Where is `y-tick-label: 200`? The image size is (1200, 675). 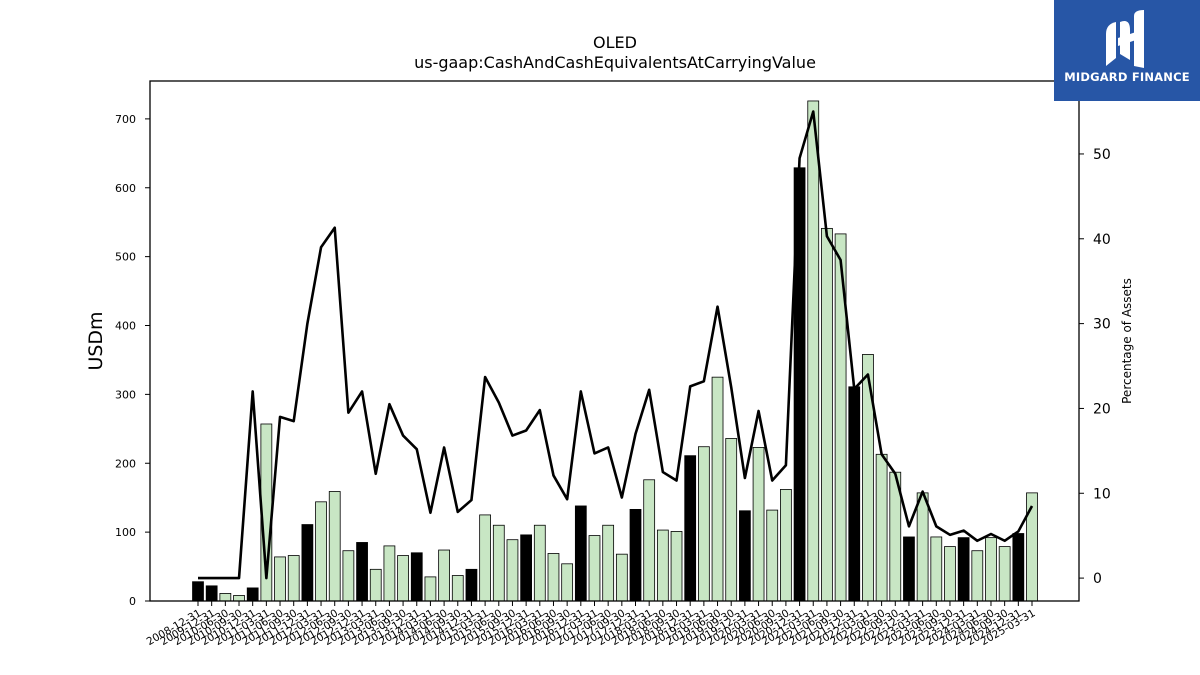 y-tick-label: 200 is located at coordinates (125, 463).